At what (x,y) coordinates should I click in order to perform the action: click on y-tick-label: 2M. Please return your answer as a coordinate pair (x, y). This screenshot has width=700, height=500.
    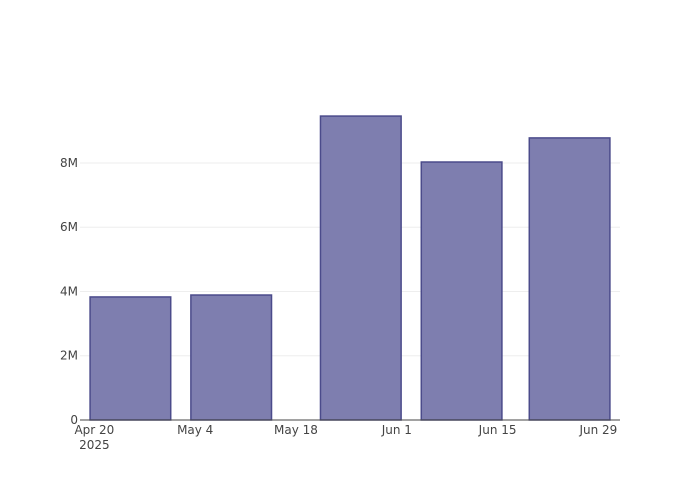
    Looking at the image, I should click on (69, 356).